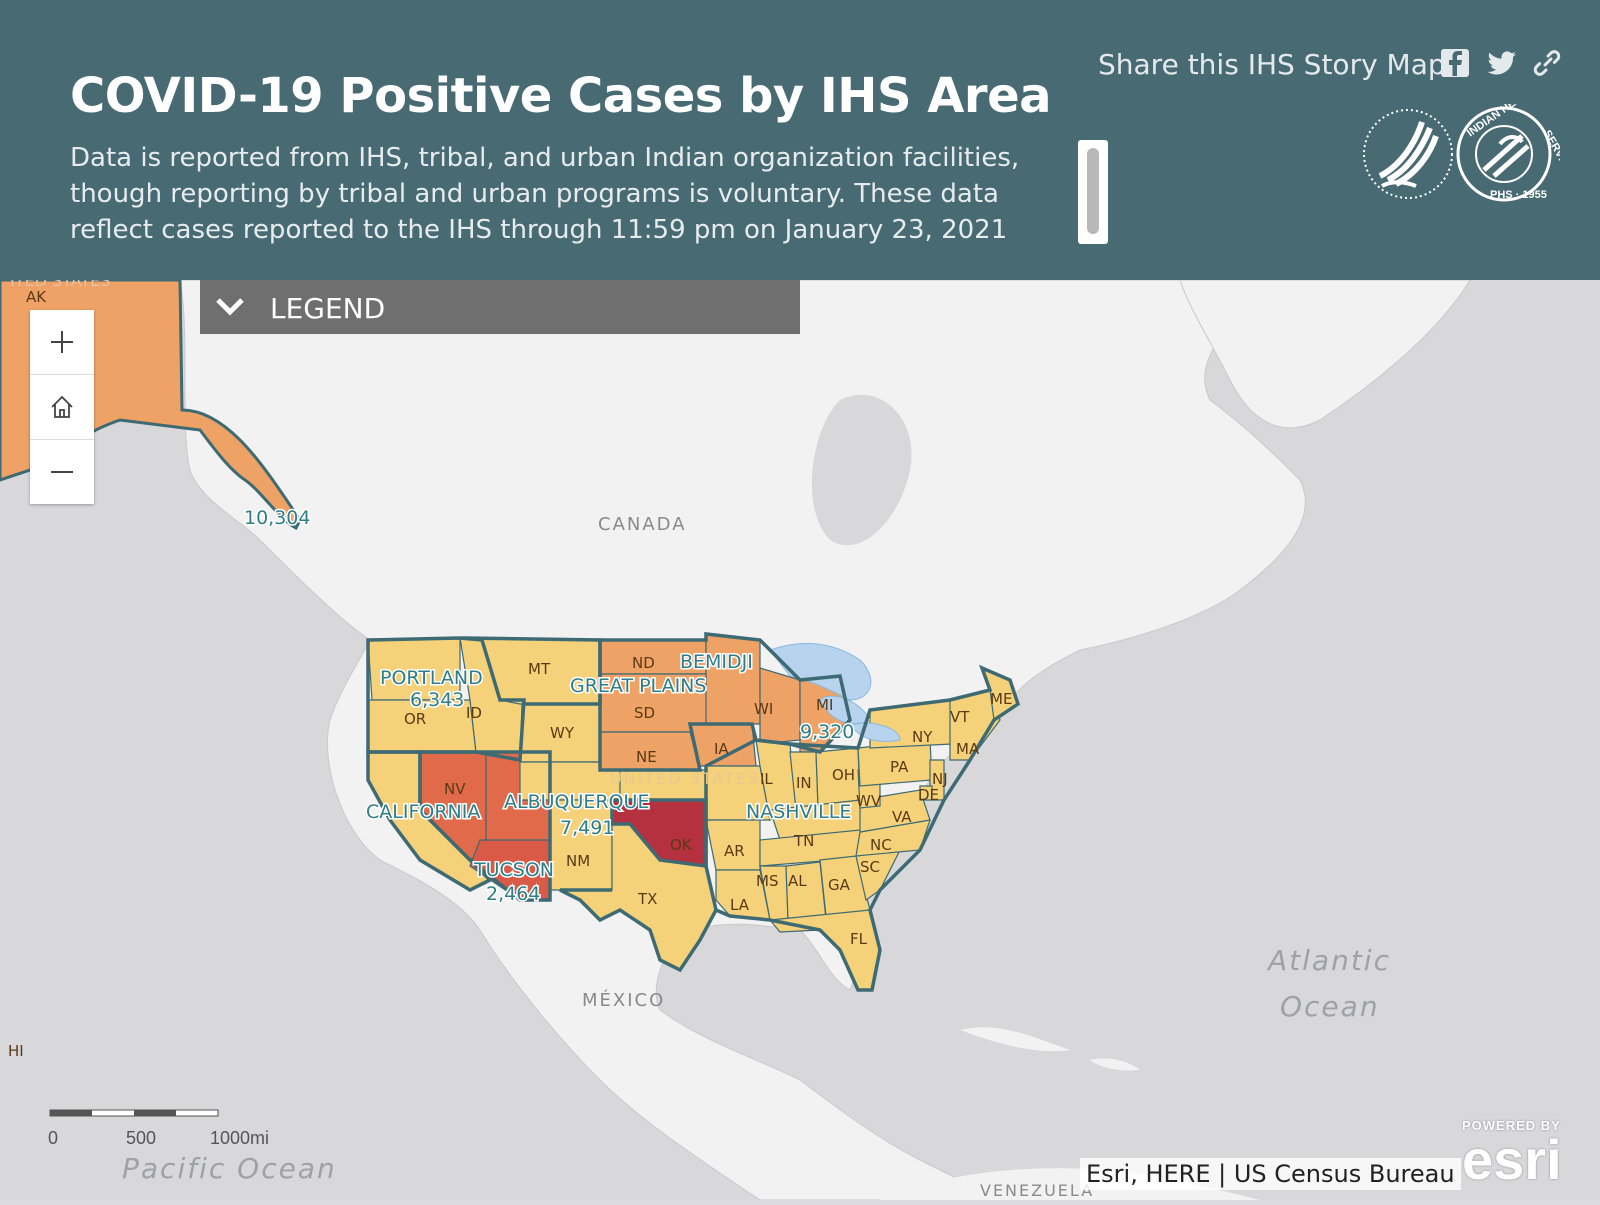 The height and width of the screenshot is (1205, 1600). Describe the element at coordinates (1015, 1039) in the screenshot. I see `land-cuba` at that location.